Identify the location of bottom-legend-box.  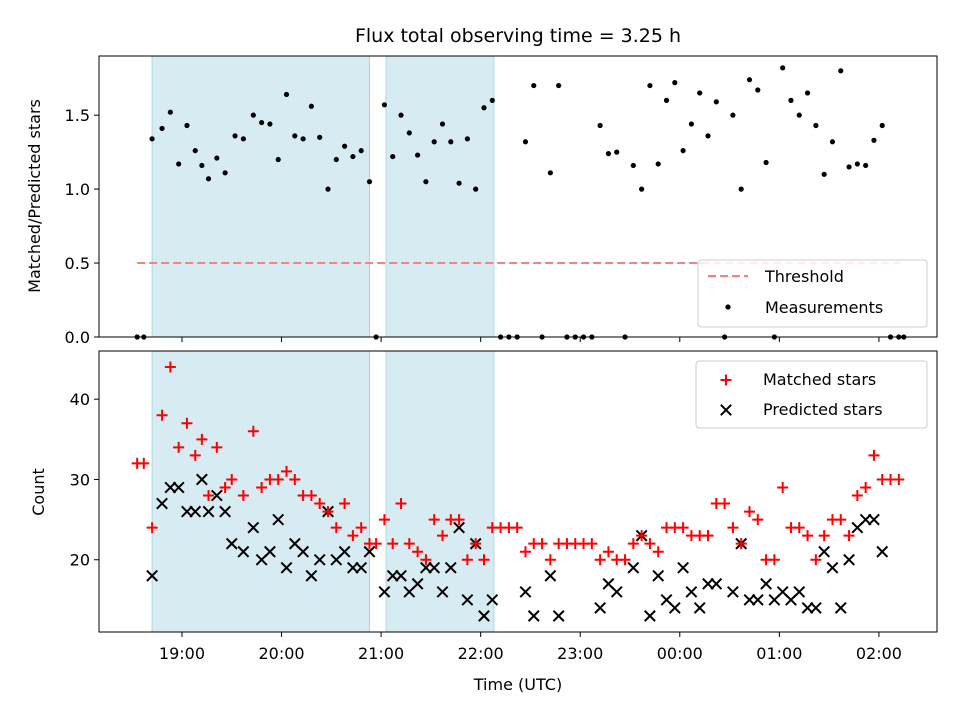
(811, 394).